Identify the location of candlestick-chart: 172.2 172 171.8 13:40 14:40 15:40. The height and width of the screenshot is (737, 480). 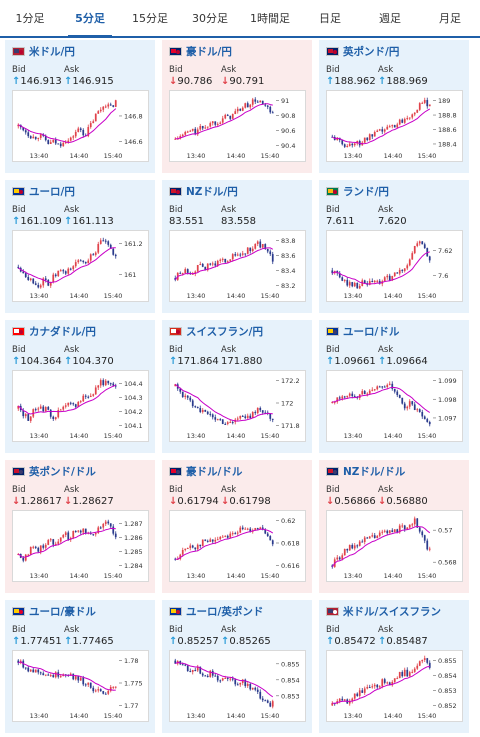
(237, 406).